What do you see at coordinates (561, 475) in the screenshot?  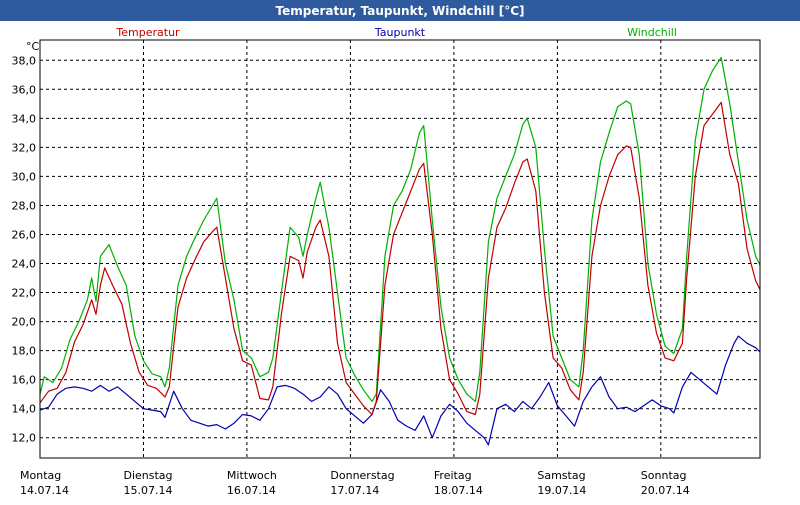 I see `x-weekday-label: Samstag` at bounding box center [561, 475].